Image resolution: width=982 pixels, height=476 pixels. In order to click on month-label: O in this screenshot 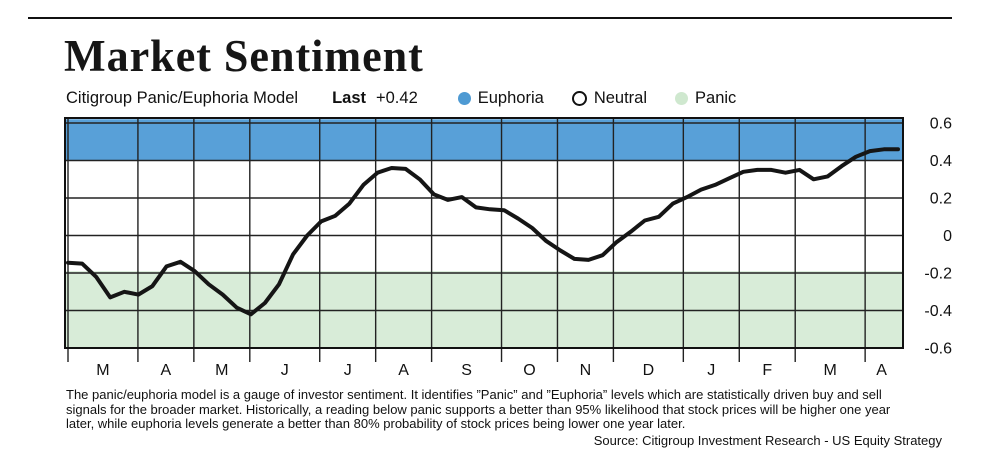, I will do `click(529, 370)`.